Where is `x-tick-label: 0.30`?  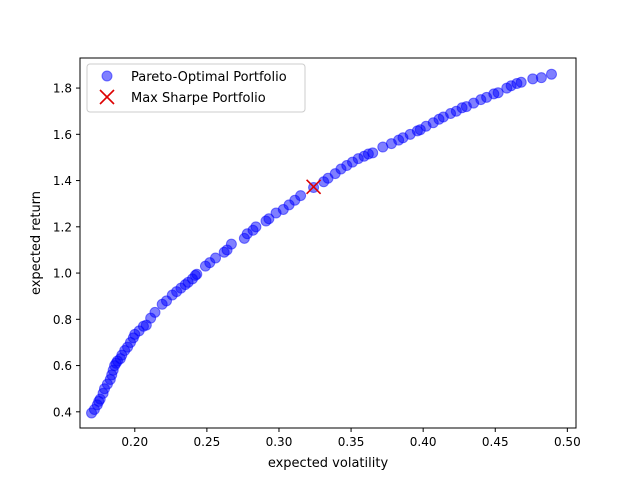
x-tick-label: 0.30 is located at coordinates (279, 442).